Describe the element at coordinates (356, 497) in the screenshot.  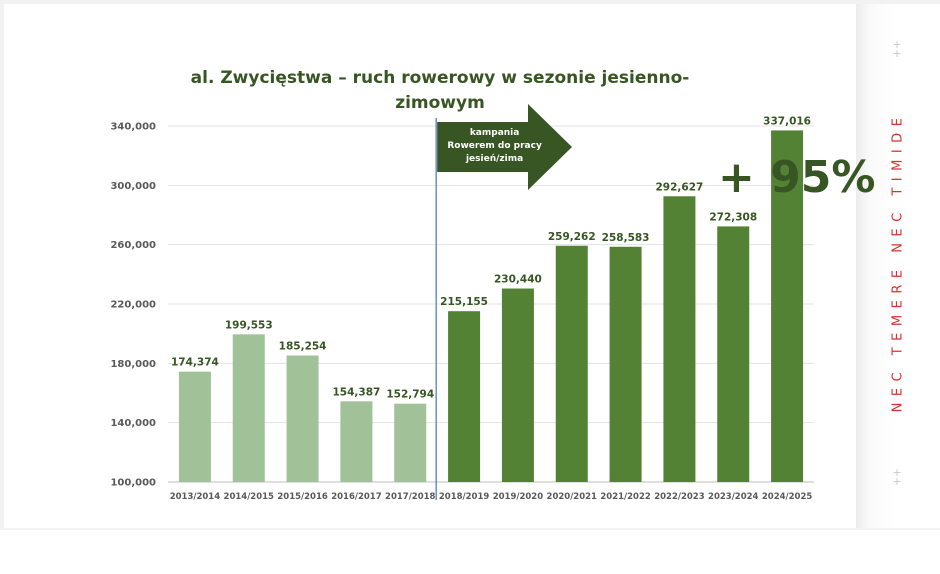
I see `x-tick-label: 2016/2017` at that location.